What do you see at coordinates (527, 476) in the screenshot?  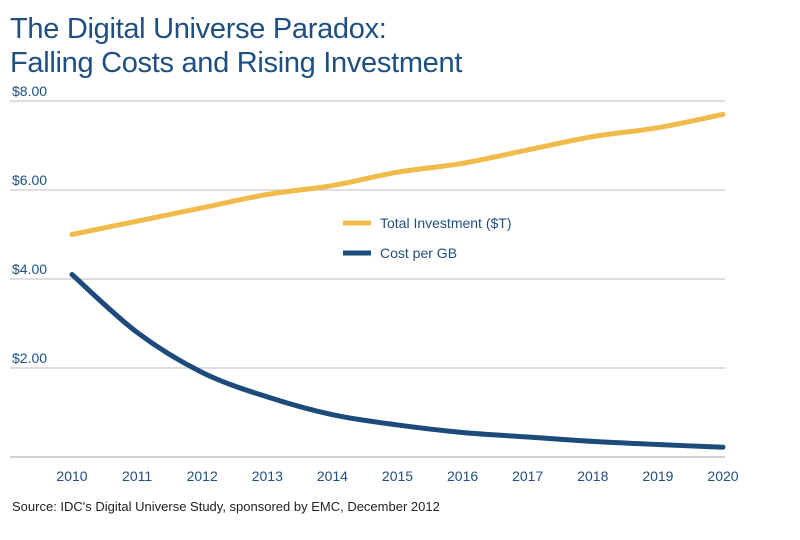 I see `x-tick-label: 2017` at bounding box center [527, 476].